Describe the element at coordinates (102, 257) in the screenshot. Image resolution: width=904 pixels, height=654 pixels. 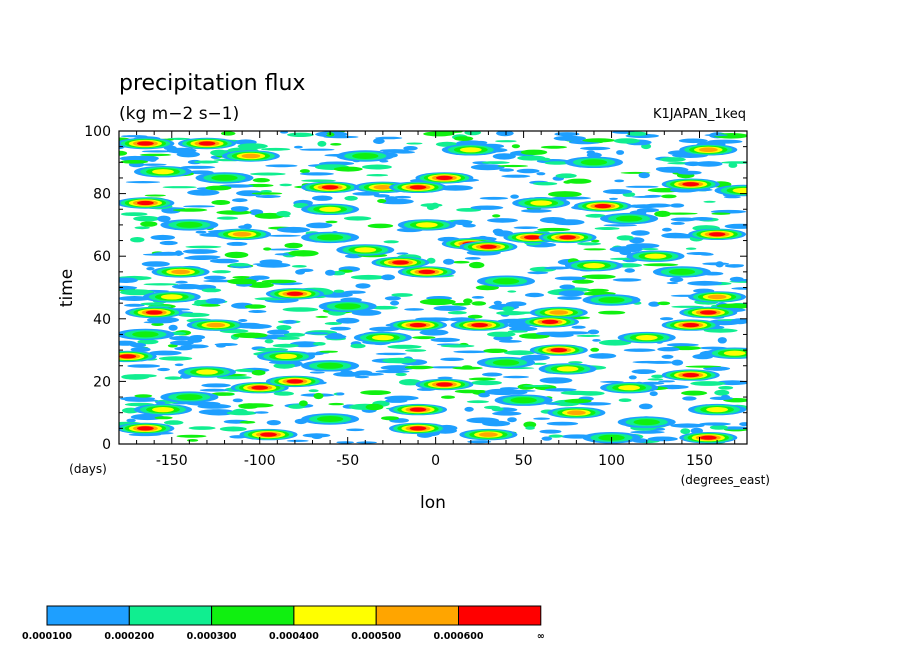
I see `y-tick-label: 60` at that location.